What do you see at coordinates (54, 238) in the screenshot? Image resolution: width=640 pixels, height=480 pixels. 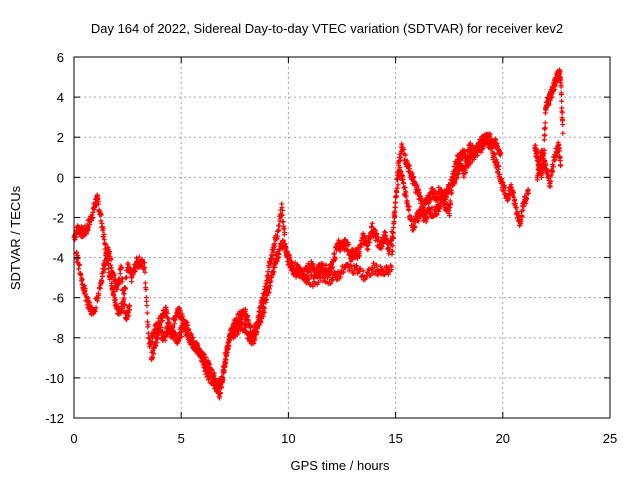 I see `y-tick-labels: -12 -10 -8 -6 -4 -2 0 2 4 6` at bounding box center [54, 238].